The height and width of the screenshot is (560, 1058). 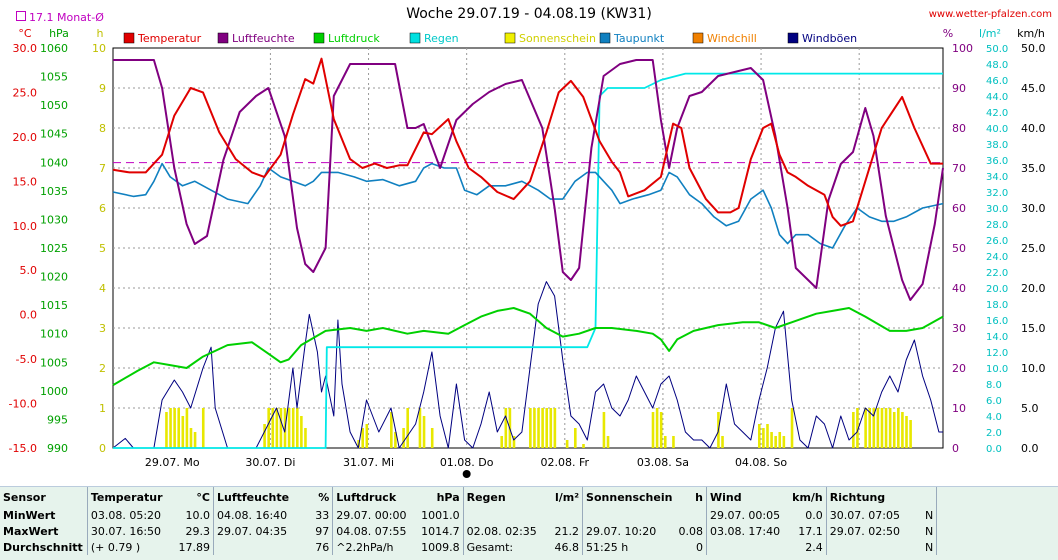 What do you see at coordinates (23, 404) in the screenshot?
I see `temp-tick-label: -10.0` at bounding box center [23, 404].